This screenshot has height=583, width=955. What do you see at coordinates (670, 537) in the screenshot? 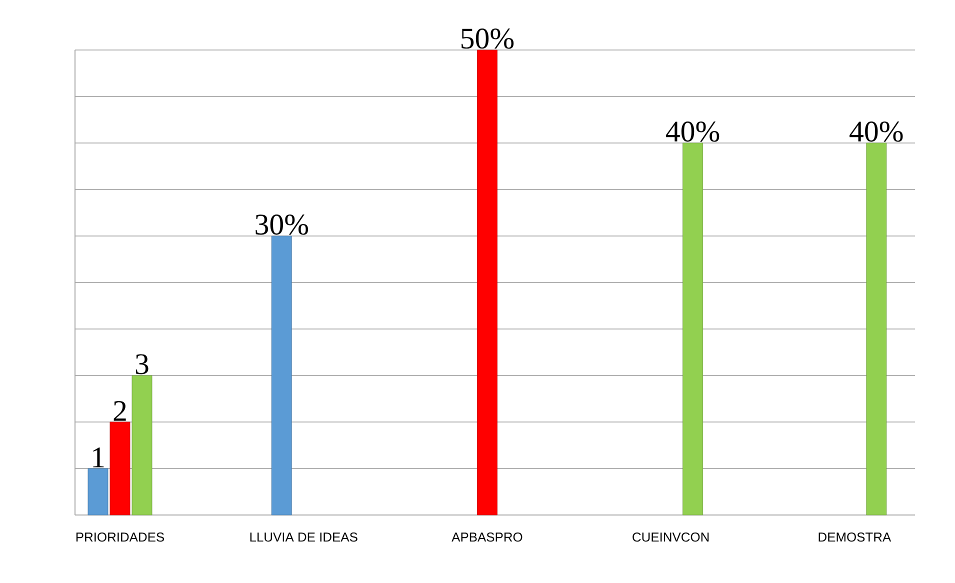
I see `x-tick-label: CUEINVCON` at bounding box center [670, 537].